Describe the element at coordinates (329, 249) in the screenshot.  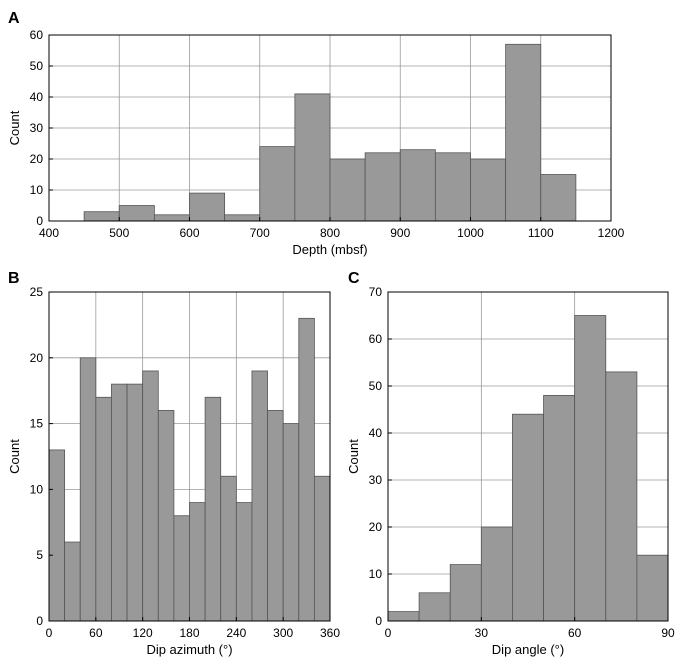
I see `x-axis-label: Depth (mbsf)` at that location.